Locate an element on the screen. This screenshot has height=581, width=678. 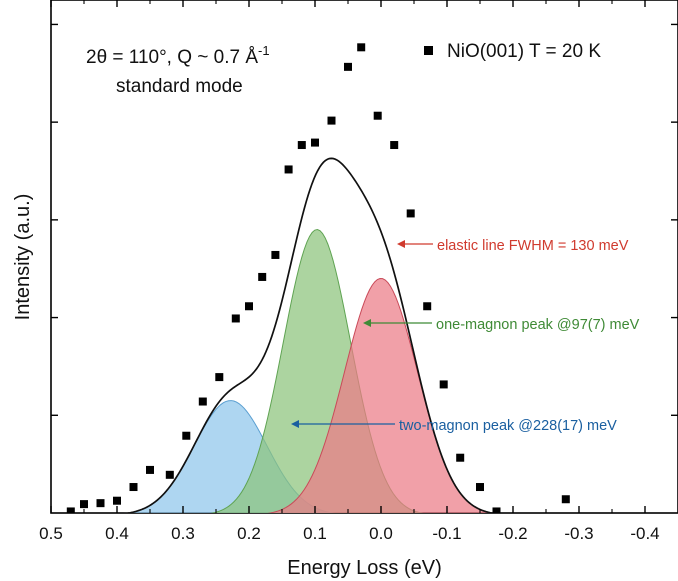
legend-marker is located at coordinates (428, 50).